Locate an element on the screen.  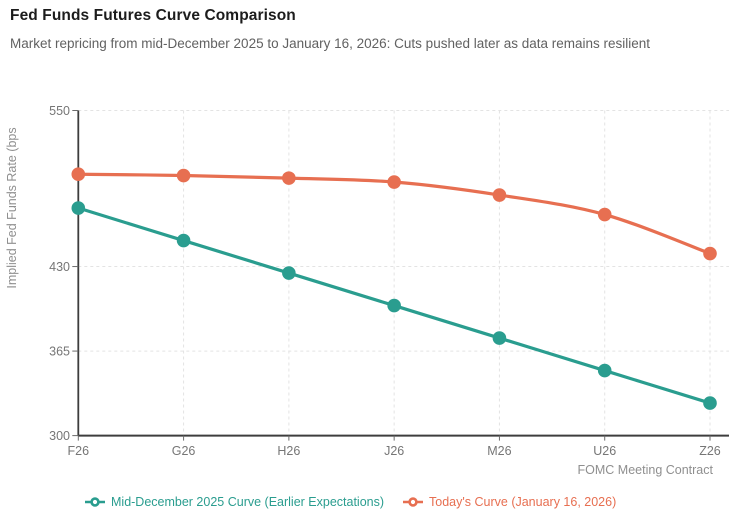
data-point-1-G26 is located at coordinates (183, 175).